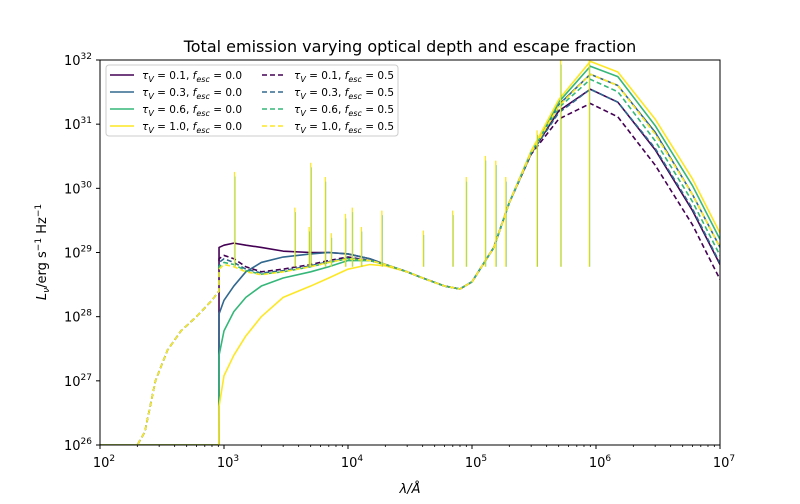  I want to click on legend-label-2: τV = 0.3, fesc = 0.0, so click(192, 94).